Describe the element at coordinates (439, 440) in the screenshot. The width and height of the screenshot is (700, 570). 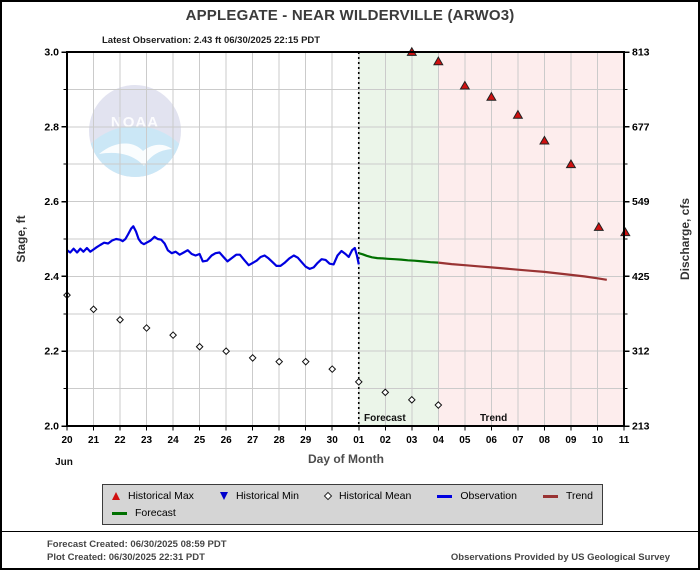
I see `day-tick-label: 04` at that location.